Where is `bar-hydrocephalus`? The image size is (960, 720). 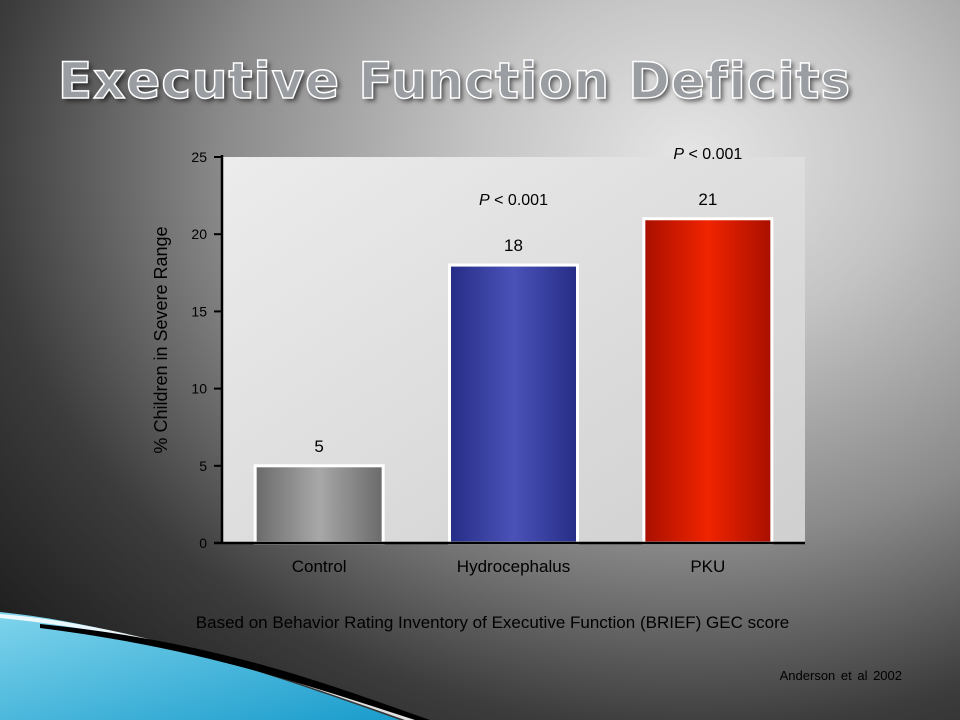 bar-hydrocephalus is located at coordinates (513, 404).